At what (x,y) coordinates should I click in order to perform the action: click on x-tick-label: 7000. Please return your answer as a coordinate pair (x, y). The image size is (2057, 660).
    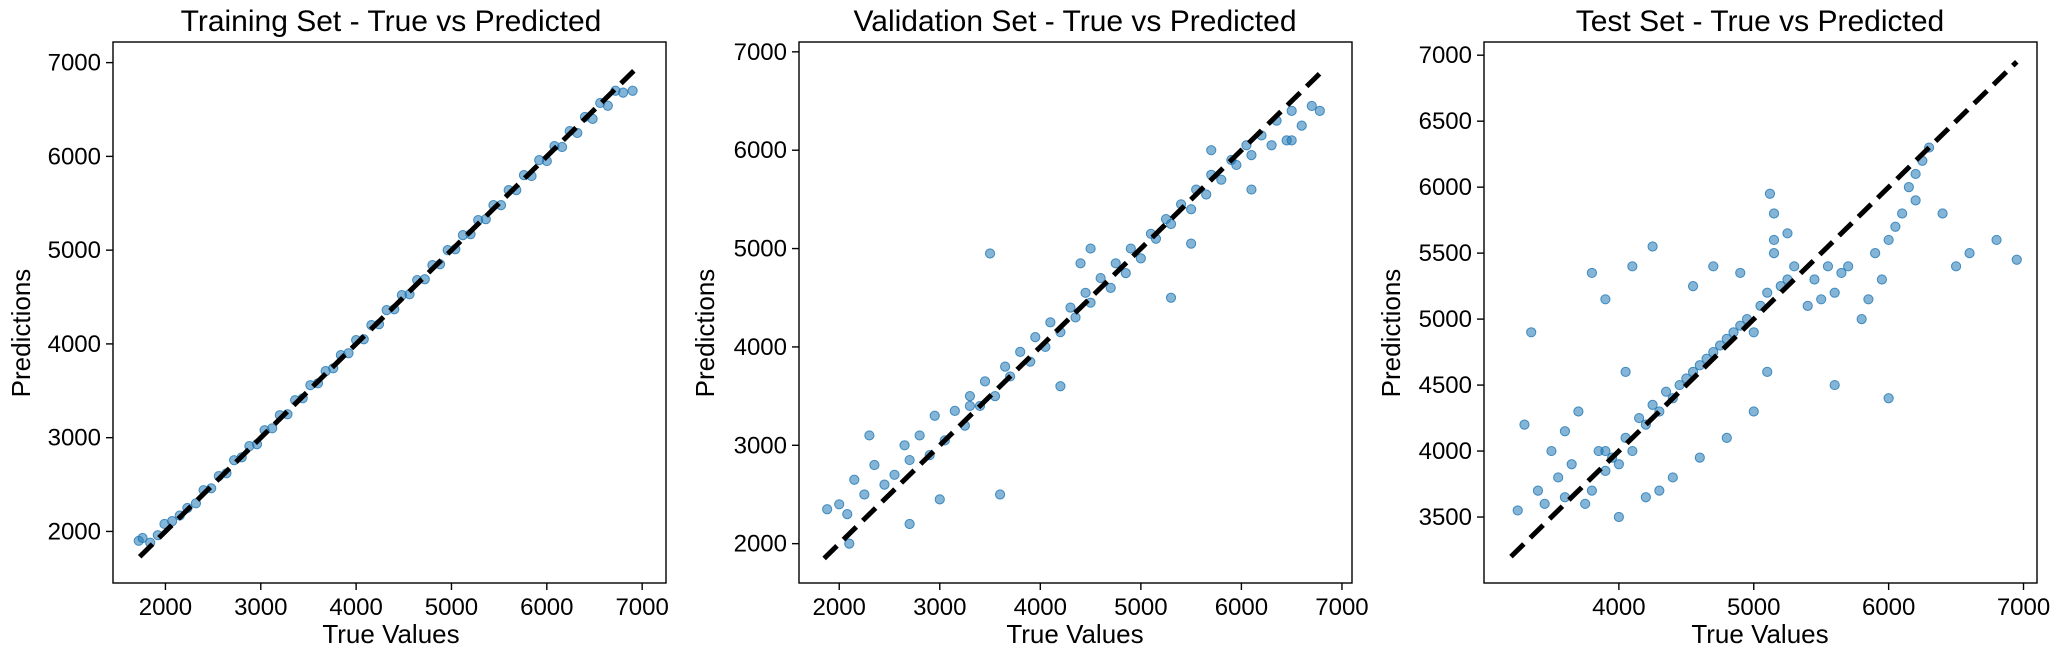
    Looking at the image, I should click on (2023, 607).